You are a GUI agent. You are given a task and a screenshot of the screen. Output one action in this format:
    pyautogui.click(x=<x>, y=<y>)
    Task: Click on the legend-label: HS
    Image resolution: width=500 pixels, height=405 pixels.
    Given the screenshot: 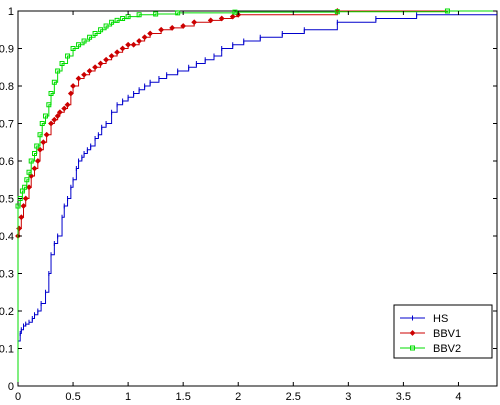 What is the action you would take?
    pyautogui.click(x=440, y=319)
    